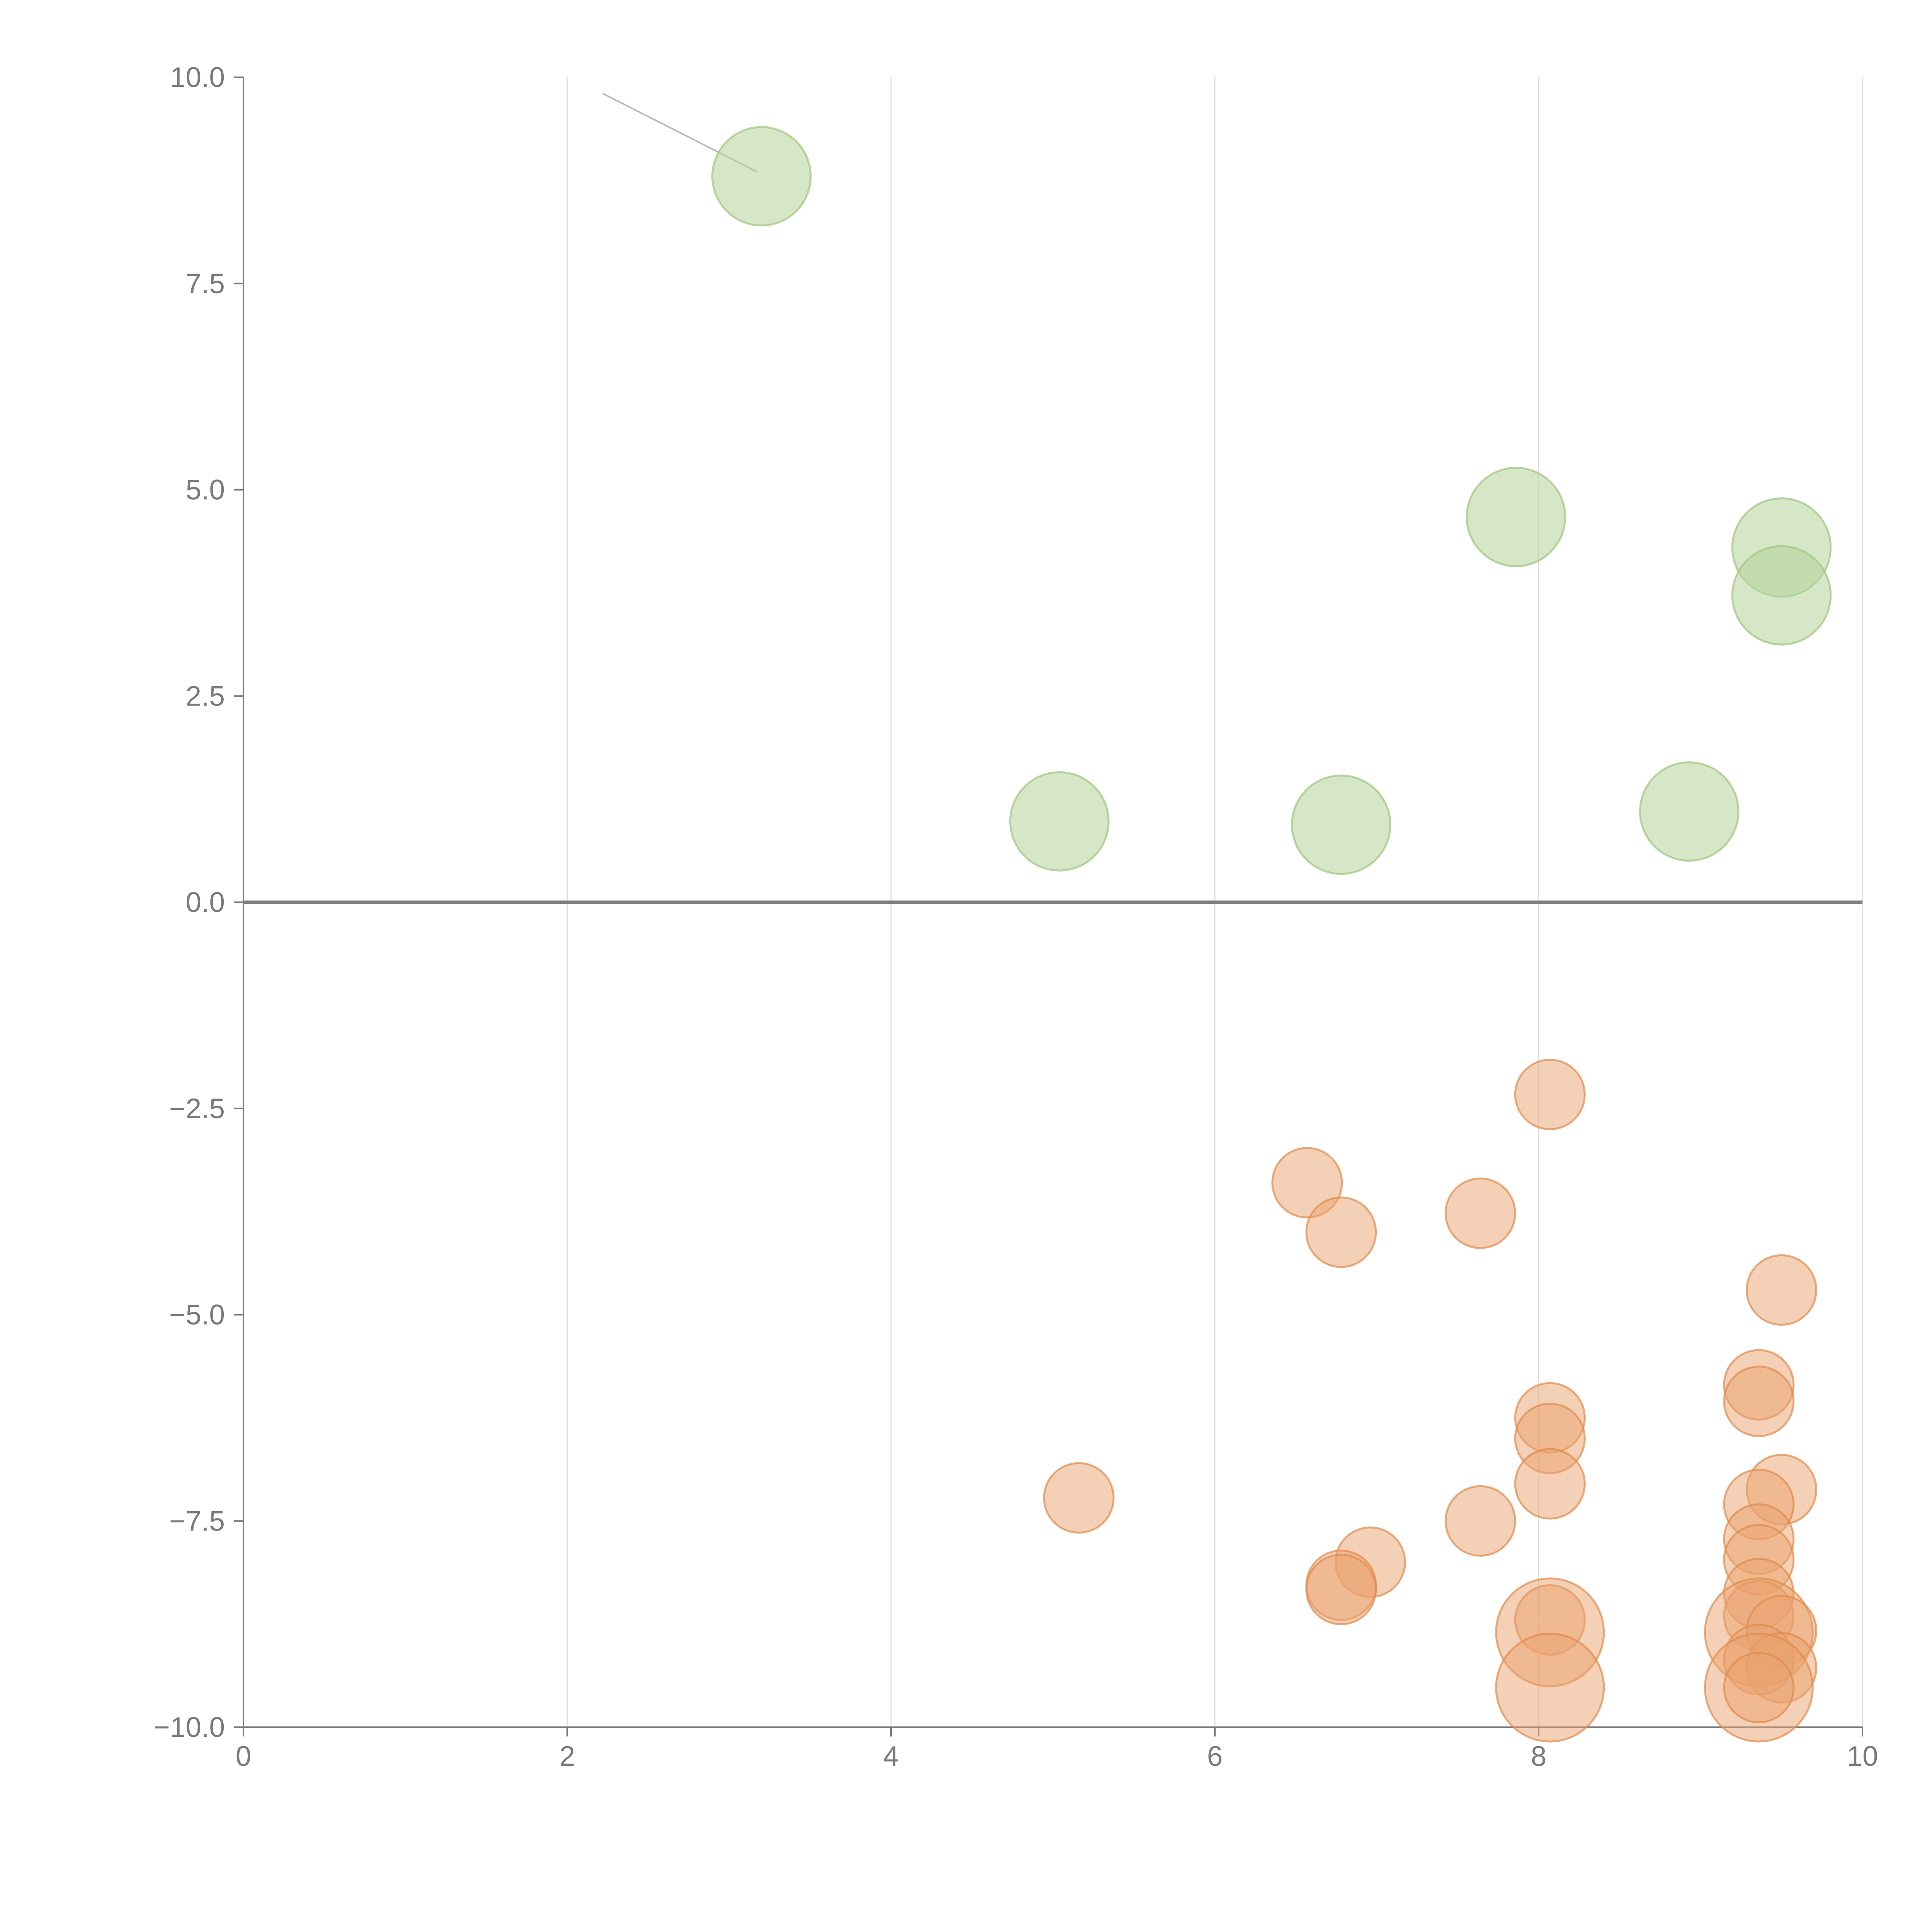 Image resolution: width=1932 pixels, height=1932 pixels. What do you see at coordinates (189, 1728) in the screenshot?
I see `y-tick-label: −10.0` at bounding box center [189, 1728].